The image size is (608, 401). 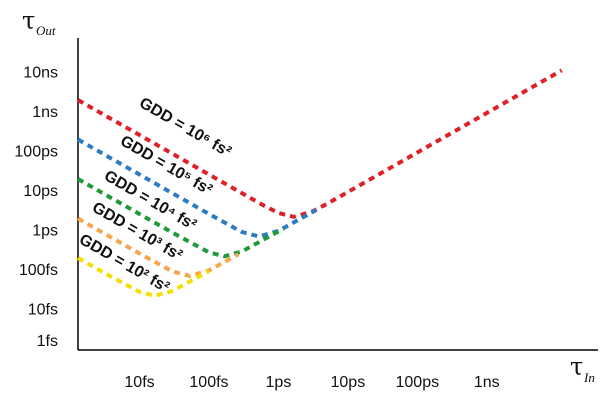 What do you see at coordinates (40, 191) in the screenshot?
I see `y-tick-label: 10ps` at bounding box center [40, 191].